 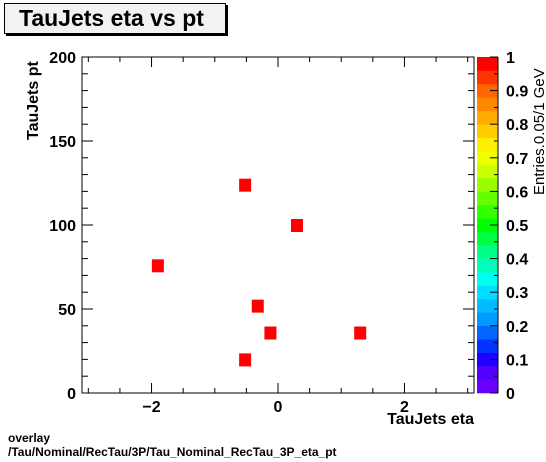 I want to click on x-tick-label: −2, so click(x=151, y=407).